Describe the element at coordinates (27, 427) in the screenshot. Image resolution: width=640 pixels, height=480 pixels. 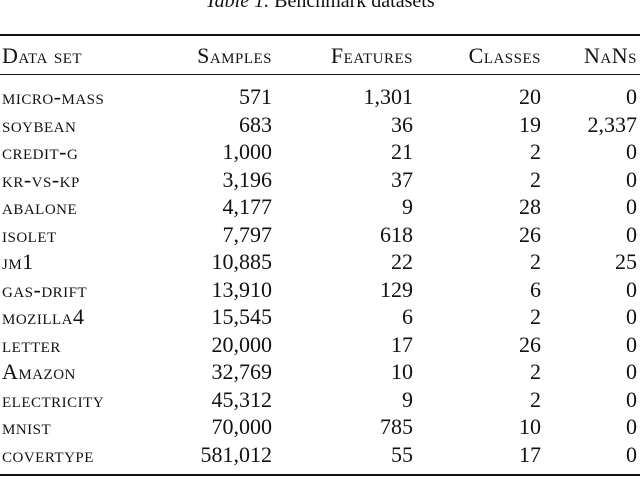
I see `dataset-name: mnist` at that location.